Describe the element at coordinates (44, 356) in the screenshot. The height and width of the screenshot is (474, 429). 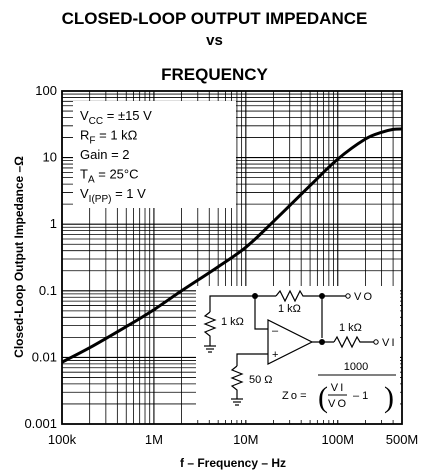
I see `y-tick-label: 0.01` at that location.